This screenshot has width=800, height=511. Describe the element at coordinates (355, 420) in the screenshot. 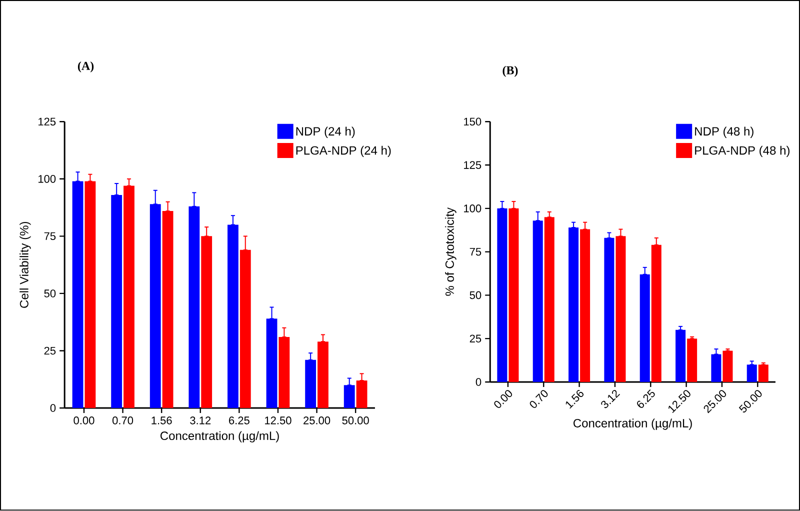

I see `x-tick-label: 50.00` at that location.